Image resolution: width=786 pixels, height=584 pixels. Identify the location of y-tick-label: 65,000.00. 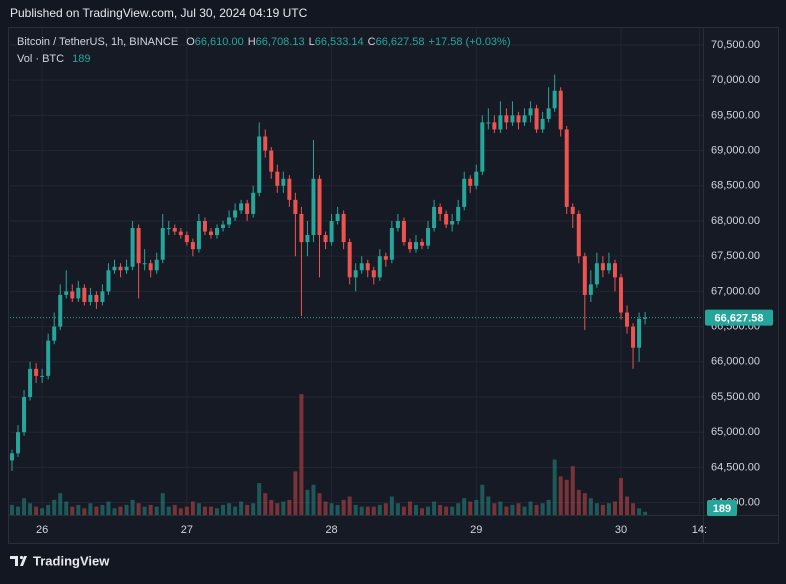
(735, 432).